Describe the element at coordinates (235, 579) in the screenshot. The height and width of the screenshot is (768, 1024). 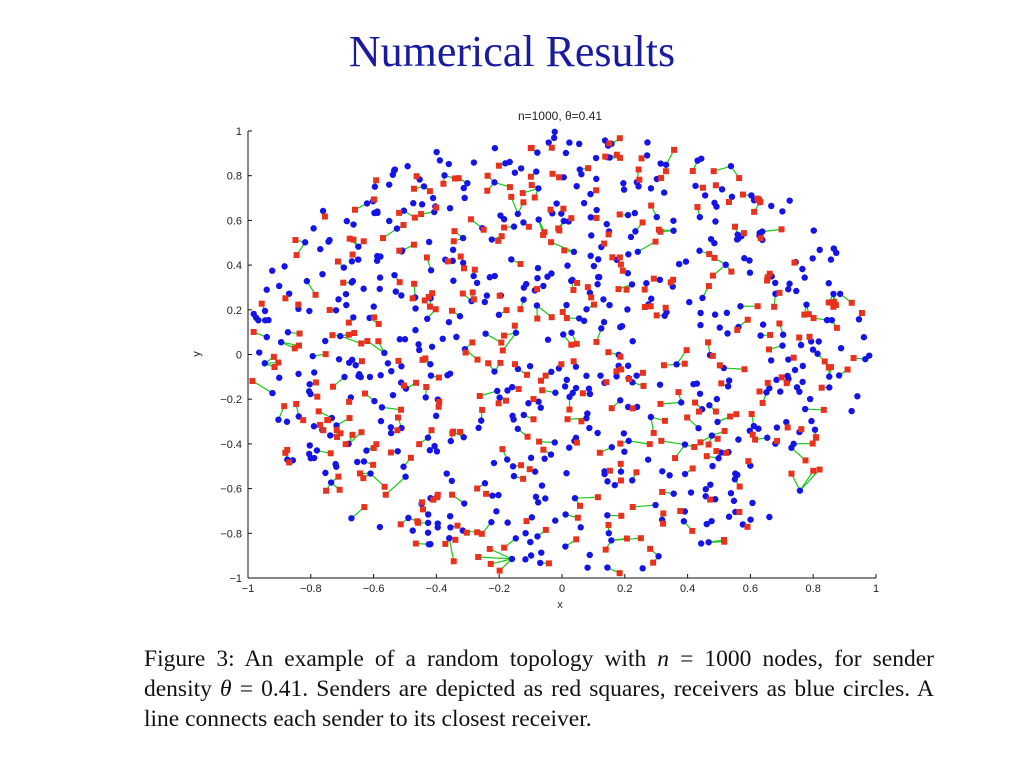
I see `y-tick-label: −1` at that location.